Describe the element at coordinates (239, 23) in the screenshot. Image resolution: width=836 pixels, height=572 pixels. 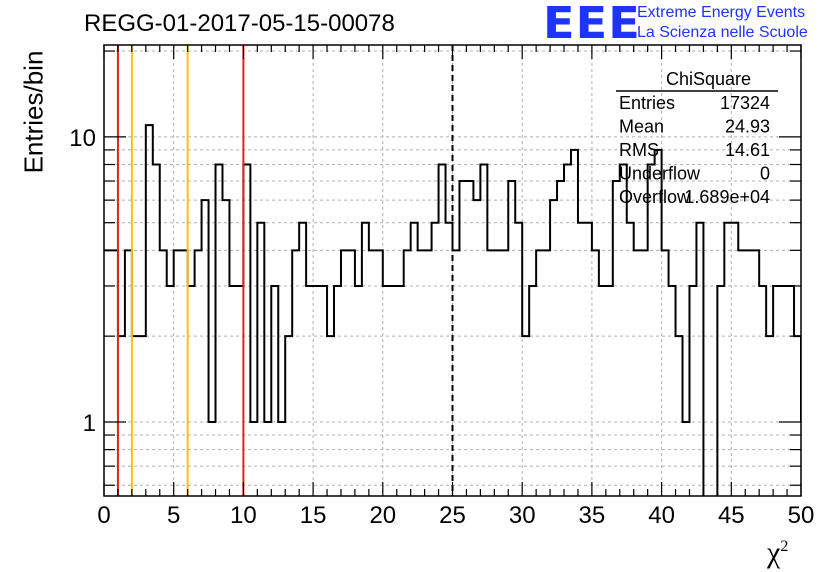
I see `run-title: REGG-01-2017-05-15-00078` at that location.